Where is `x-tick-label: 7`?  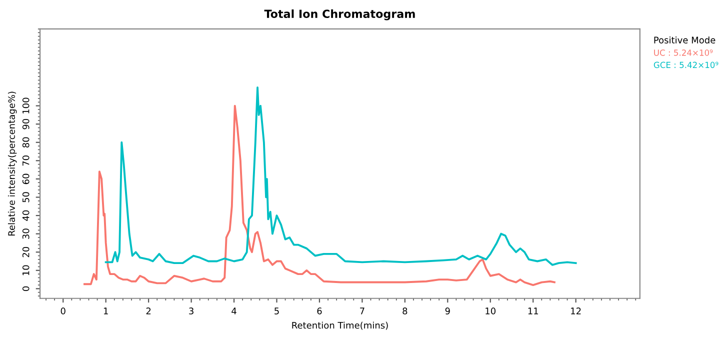
x-tick-label: 7 is located at coordinates (362, 311).